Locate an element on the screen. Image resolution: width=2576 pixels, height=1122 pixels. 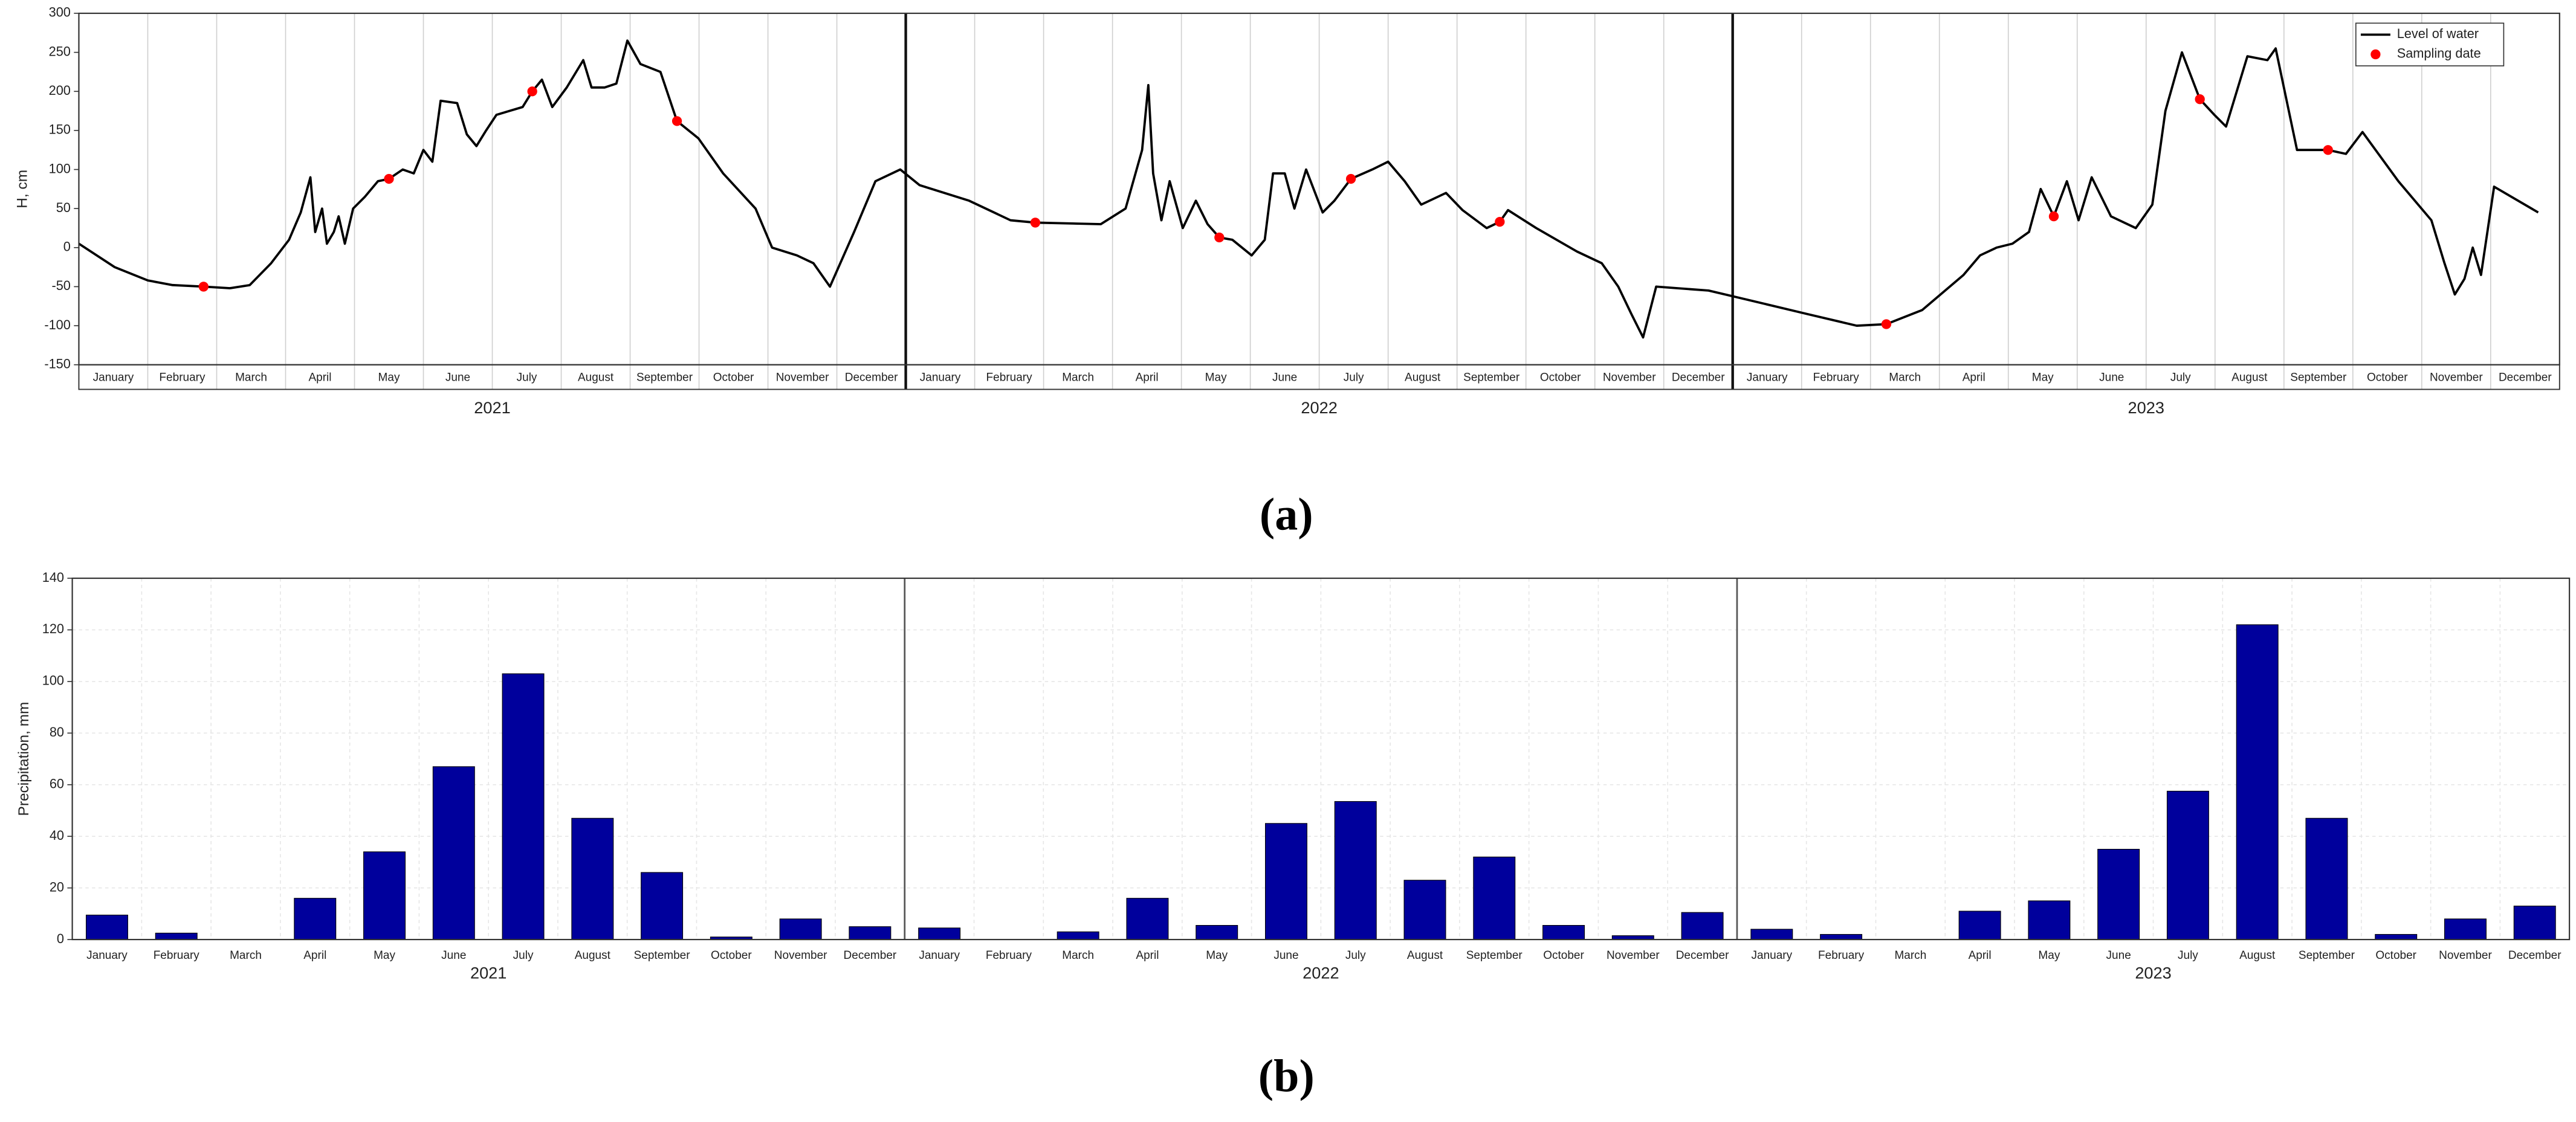
y-tick-label: -50 is located at coordinates (60, 285).